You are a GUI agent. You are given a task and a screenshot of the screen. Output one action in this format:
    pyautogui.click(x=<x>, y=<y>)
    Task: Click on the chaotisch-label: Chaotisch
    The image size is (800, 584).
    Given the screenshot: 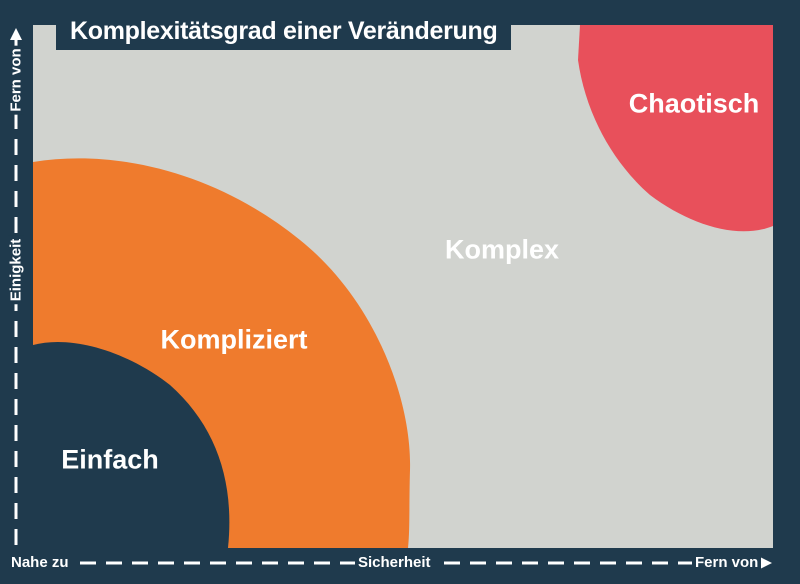 What is the action you would take?
    pyautogui.click(x=694, y=103)
    